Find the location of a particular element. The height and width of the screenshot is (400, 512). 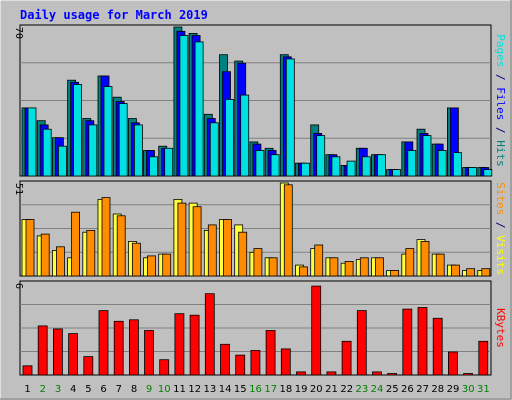

x-tick-label: 13 is located at coordinates (210, 389).